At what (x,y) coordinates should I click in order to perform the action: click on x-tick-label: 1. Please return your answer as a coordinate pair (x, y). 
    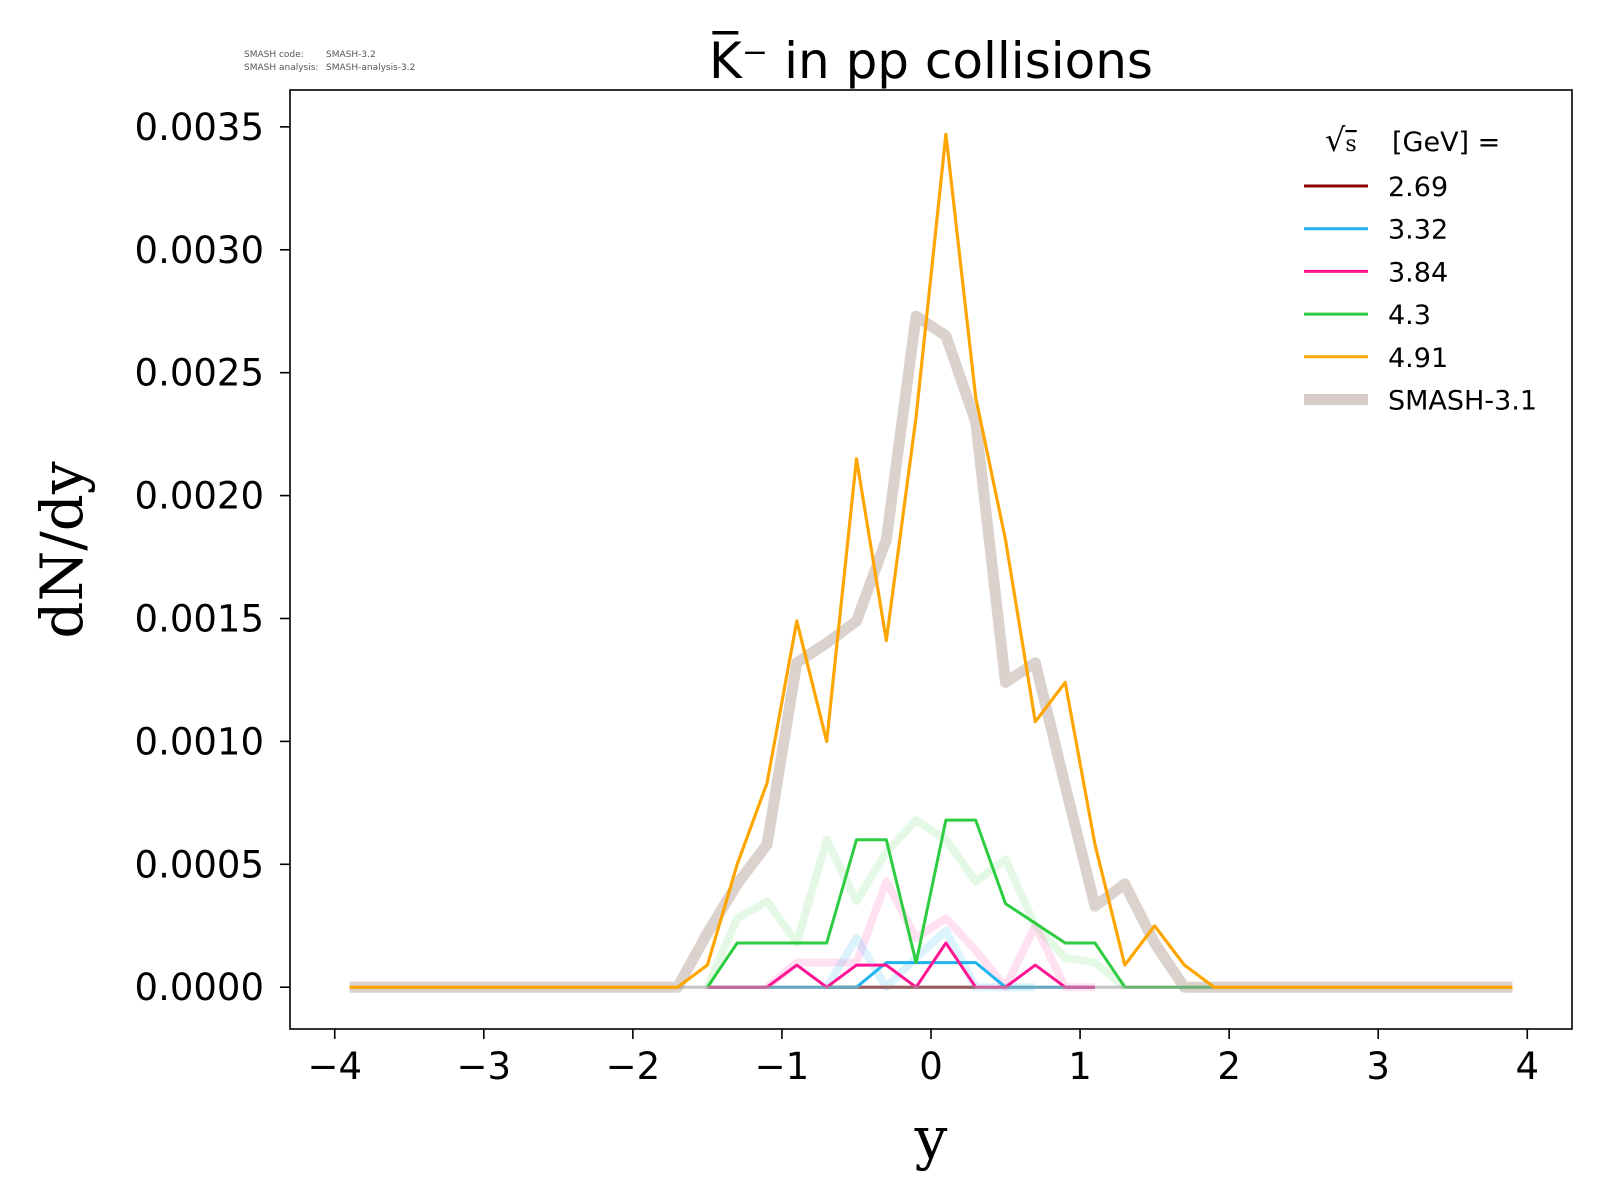
    Looking at the image, I should click on (1080, 1066).